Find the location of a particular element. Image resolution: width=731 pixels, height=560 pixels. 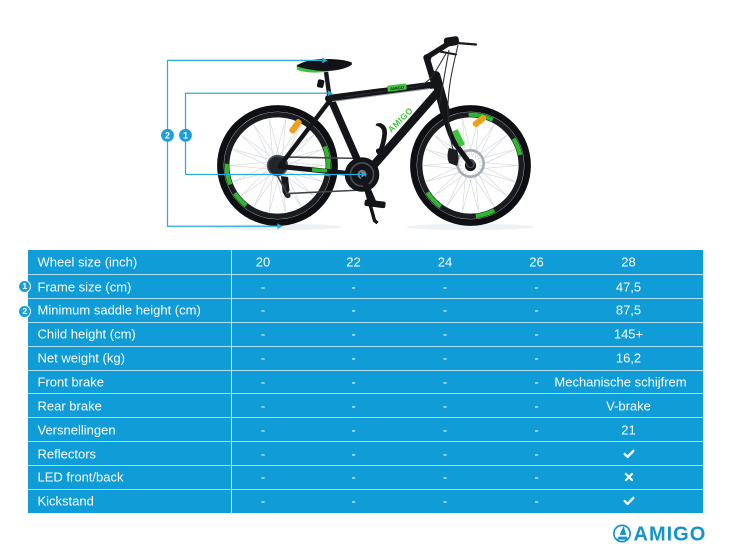

svg-text: 1 is located at coordinates (185, 136).